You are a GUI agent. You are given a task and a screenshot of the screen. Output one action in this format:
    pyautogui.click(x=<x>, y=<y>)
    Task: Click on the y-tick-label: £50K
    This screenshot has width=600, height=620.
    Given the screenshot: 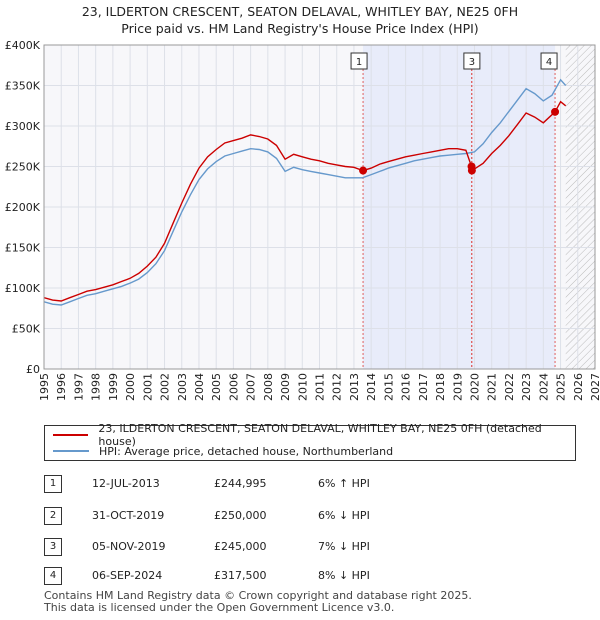 What is the action you would take?
    pyautogui.click(x=26, y=329)
    